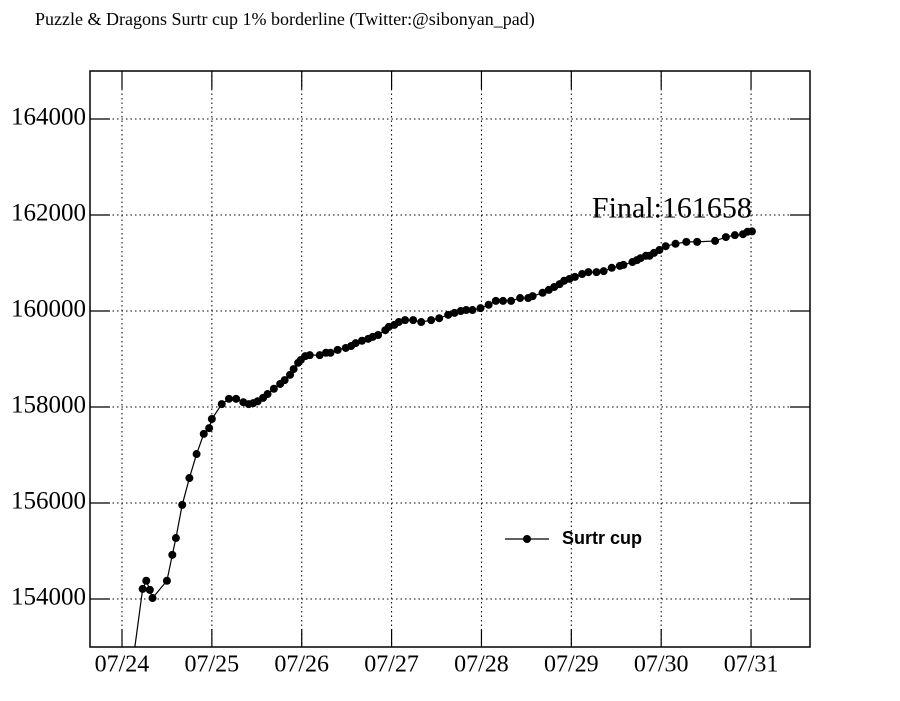 The height and width of the screenshot is (701, 900). What do you see at coordinates (48, 597) in the screenshot?
I see `y-tick-label: 154000` at bounding box center [48, 597].